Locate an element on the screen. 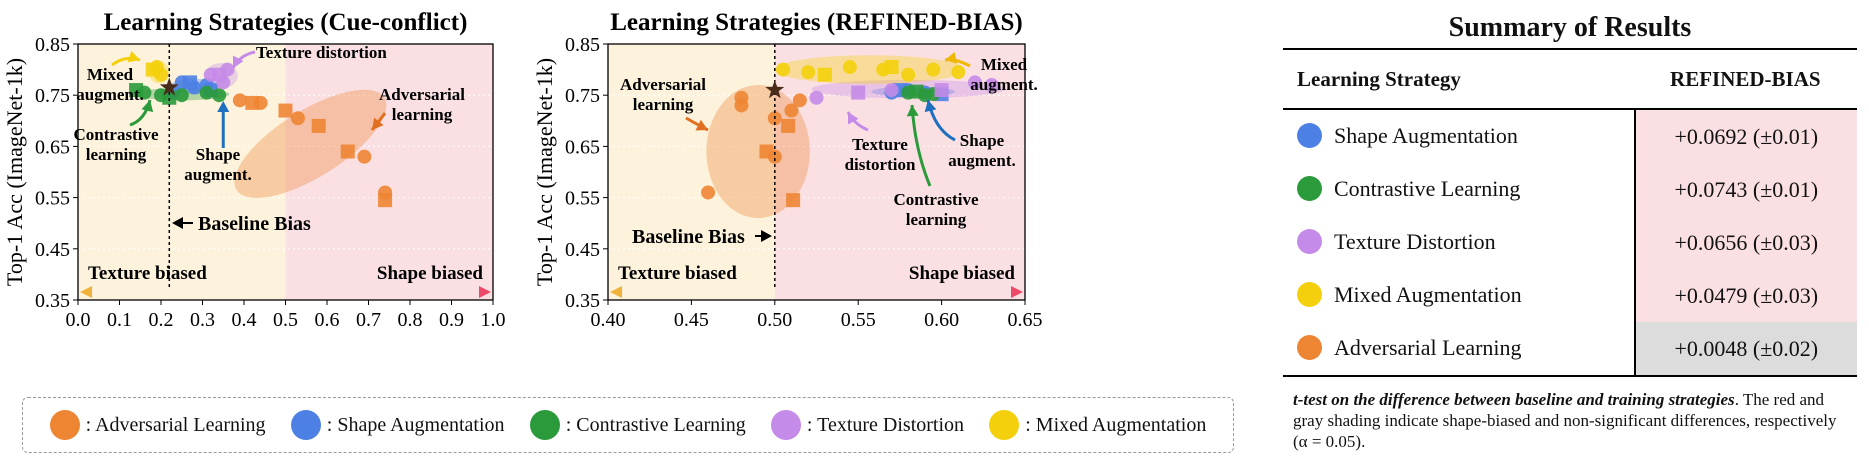  x-tick-label: 0.65 is located at coordinates (1025, 320).